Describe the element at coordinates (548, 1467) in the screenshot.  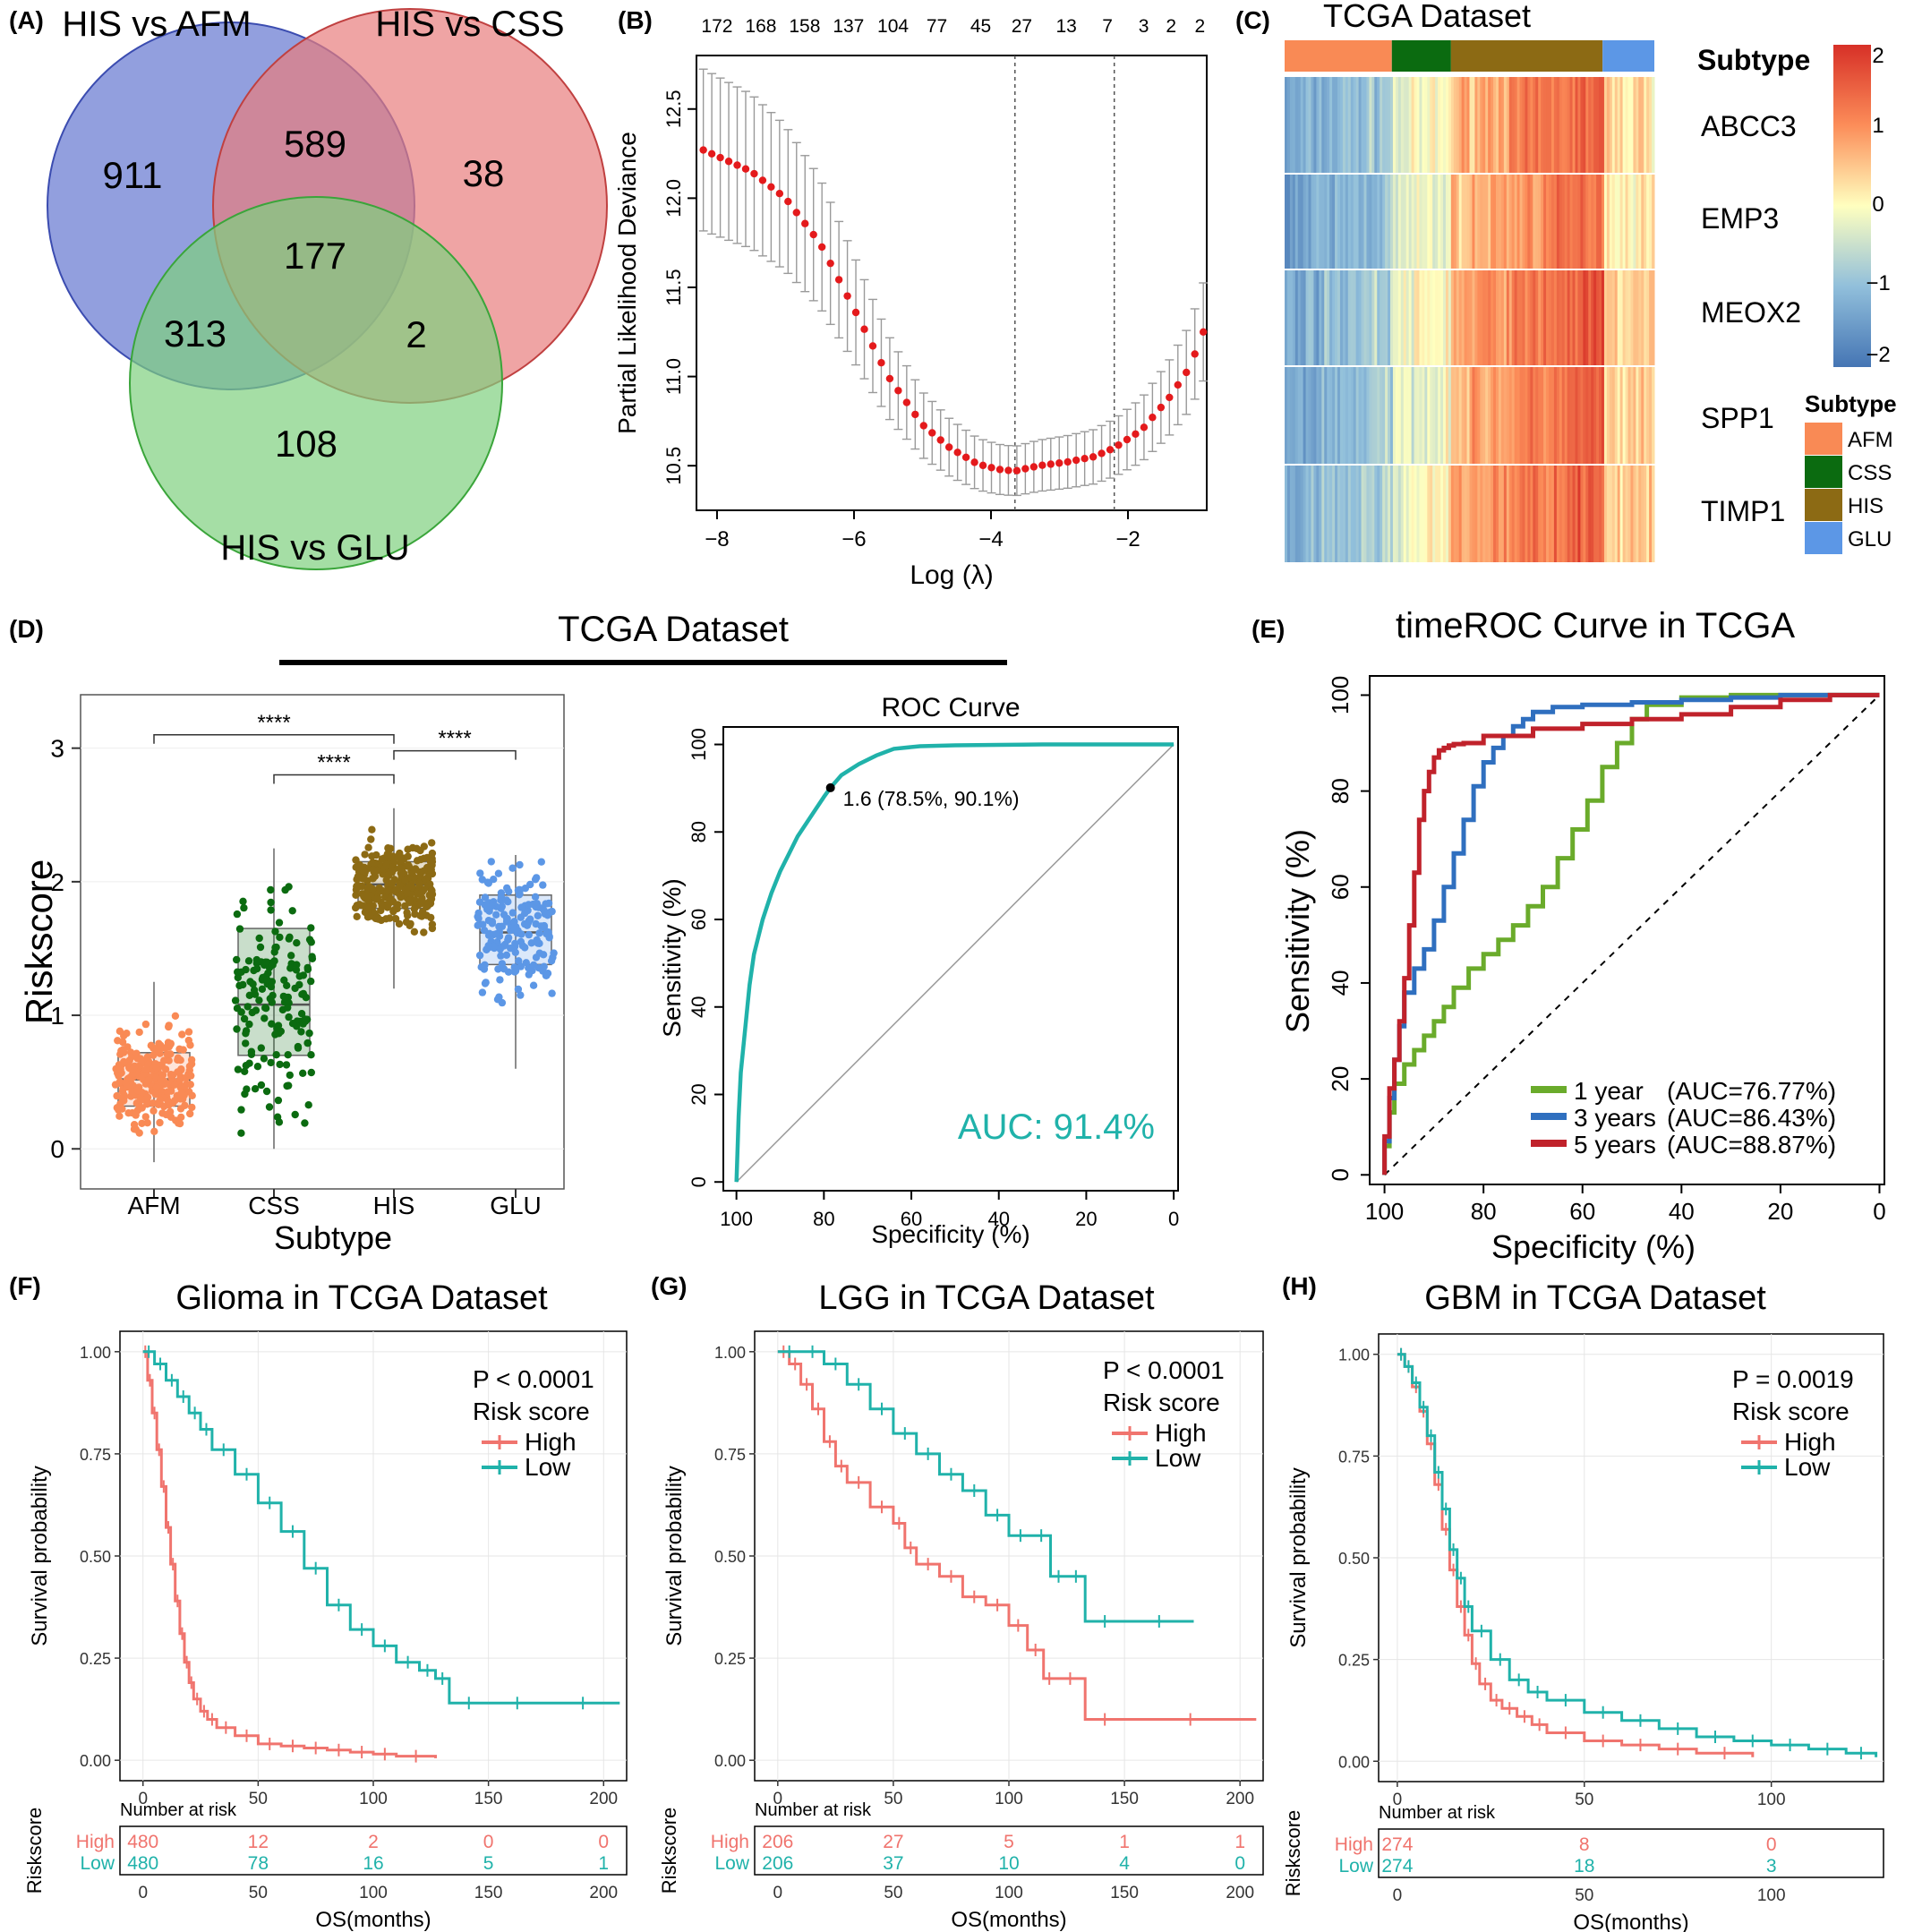
I see `km-legend-label: Low` at that location.